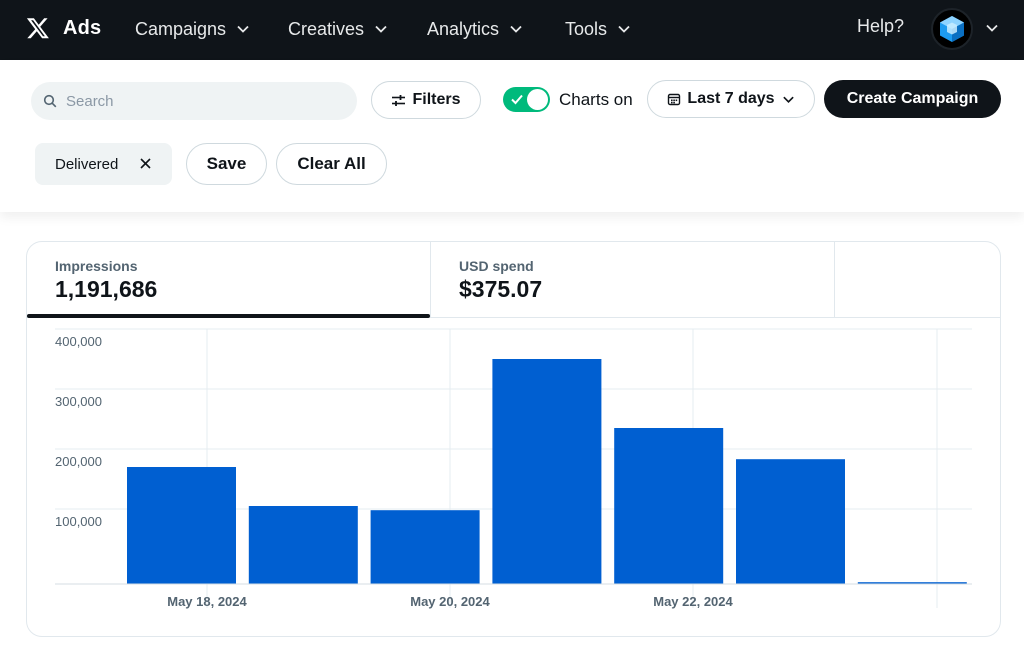  Describe the element at coordinates (463, 28) in the screenshot. I see `nav-analytics-label: Analytics` at that location.